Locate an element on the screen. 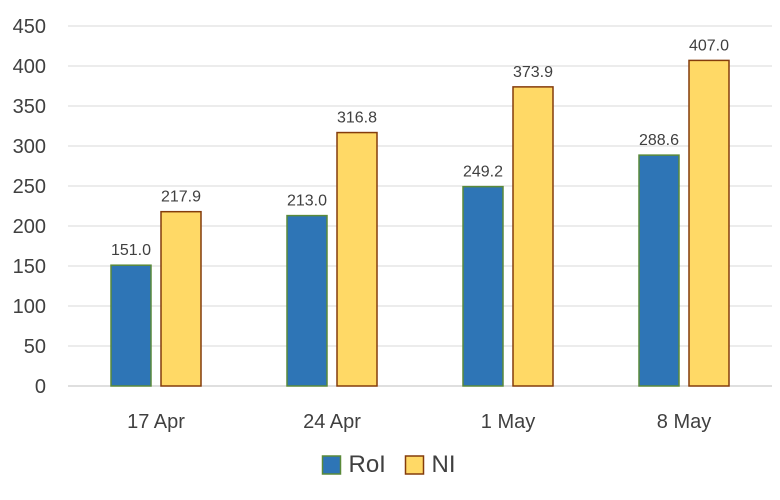 The width and height of the screenshot is (780, 500). y-tick-label: 350 is located at coordinates (29, 107).